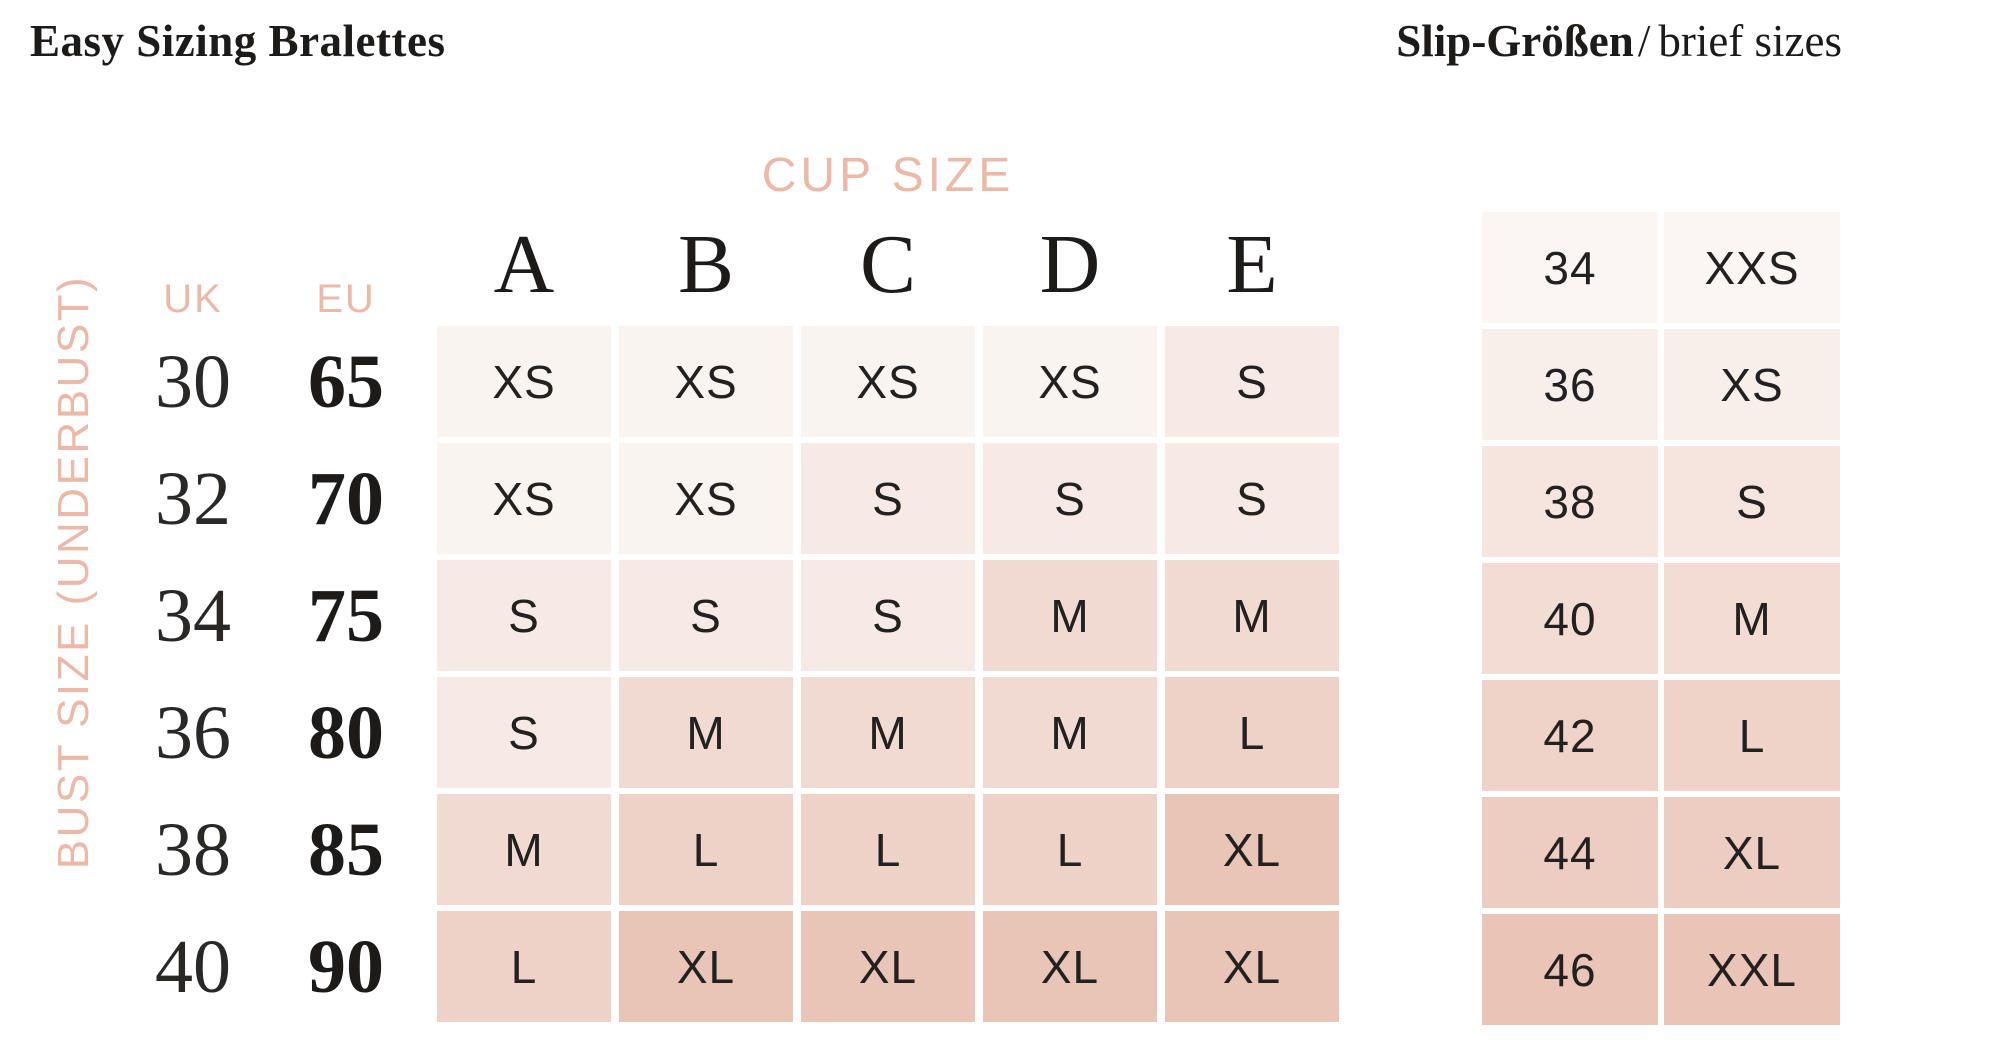 This screenshot has width=2000, height=1046. What do you see at coordinates (193, 381) in the screenshot?
I see `uk-size-value: 30` at bounding box center [193, 381].